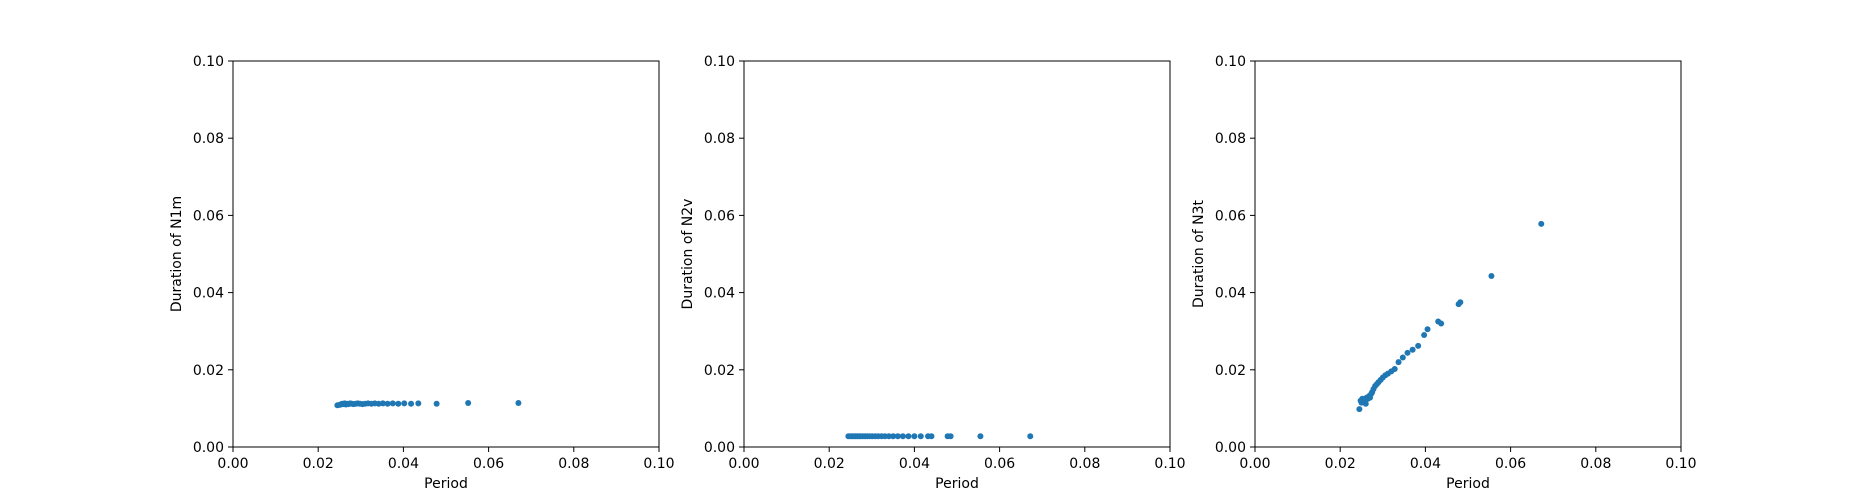 This screenshot has width=1863, height=500. Describe the element at coordinates (1199, 253) in the screenshot. I see `y-axis-label: Duration of N3t` at that location.